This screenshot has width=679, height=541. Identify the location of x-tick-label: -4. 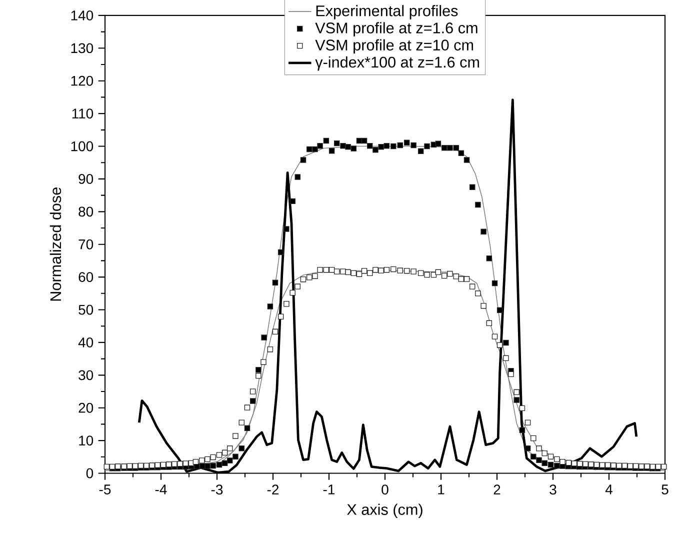
(161, 489).